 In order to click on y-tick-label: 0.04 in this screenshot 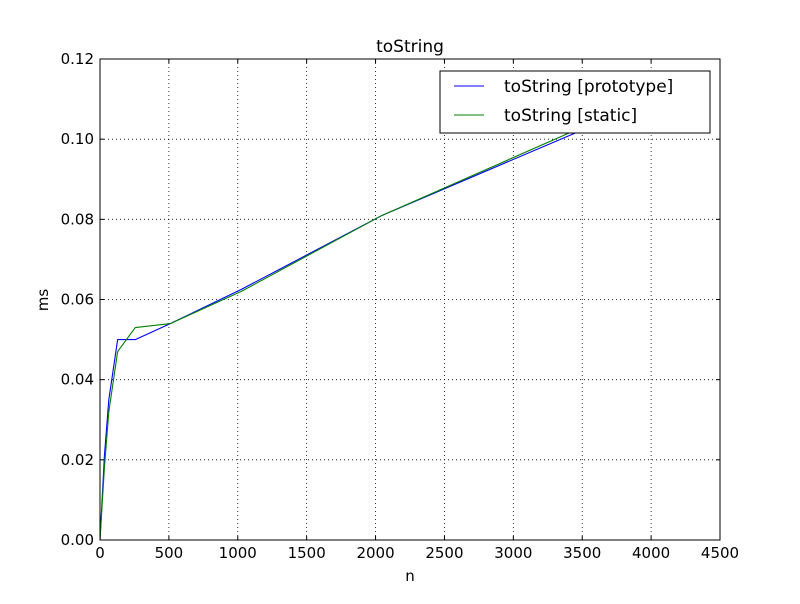, I will do `click(77, 380)`.